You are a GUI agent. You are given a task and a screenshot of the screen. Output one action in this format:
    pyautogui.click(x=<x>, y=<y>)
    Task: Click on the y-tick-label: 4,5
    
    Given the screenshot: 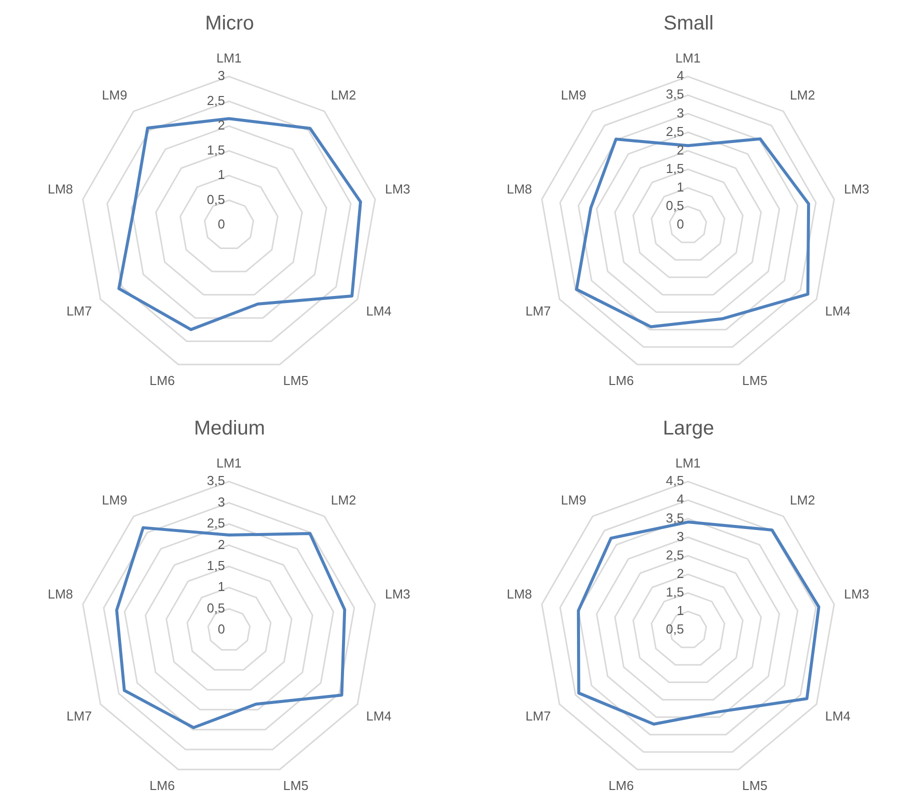 What is the action you would take?
    pyautogui.click(x=675, y=480)
    